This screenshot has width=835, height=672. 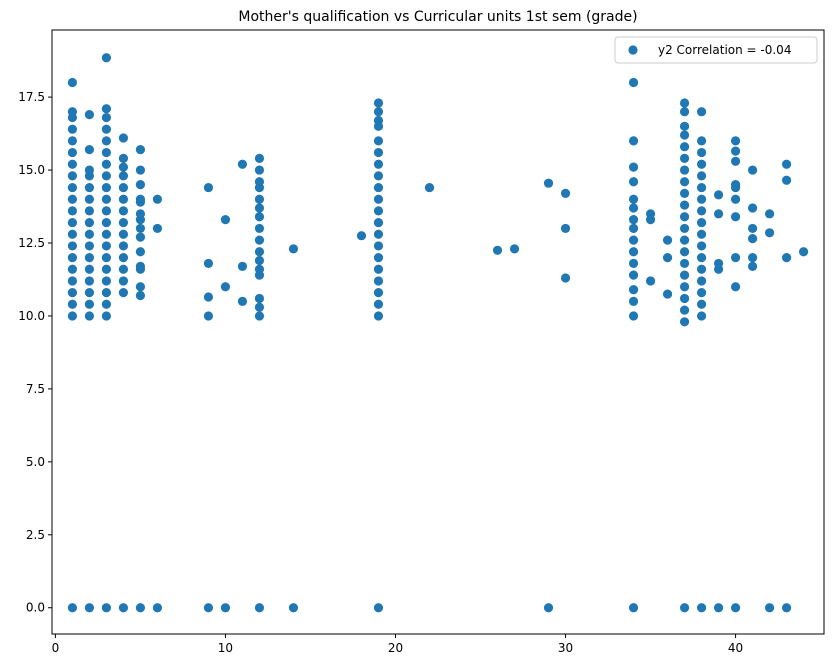 What do you see at coordinates (565, 648) in the screenshot?
I see `x-tick-label: 30` at bounding box center [565, 648].